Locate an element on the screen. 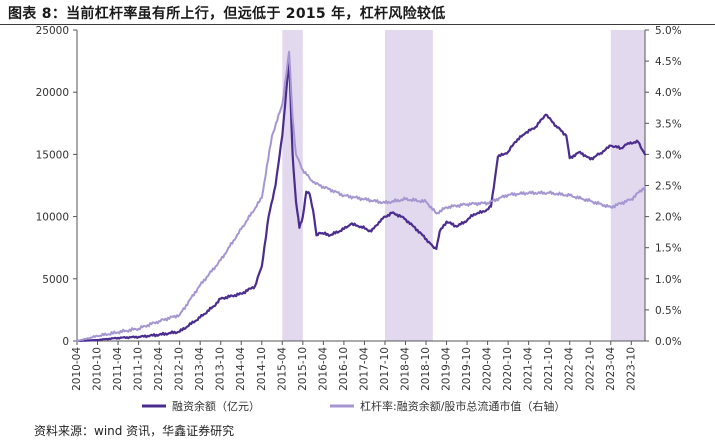 The image size is (715, 440). right-tick-label: 5.0% is located at coordinates (668, 31).